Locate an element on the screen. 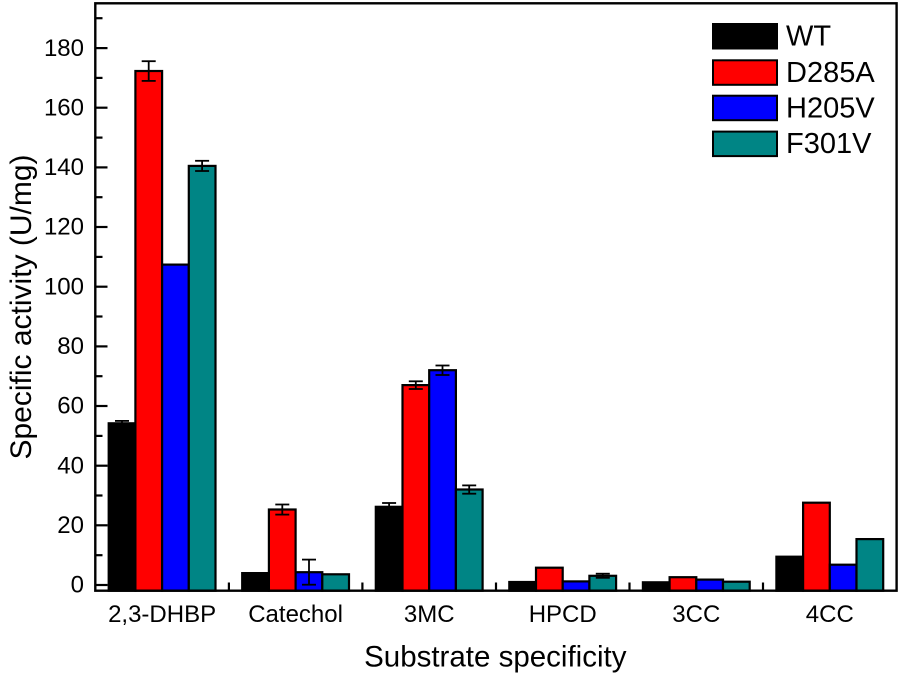 Image resolution: width=900 pixels, height=682 pixels. svg-text: Substrate specificity is located at coordinates (495, 656).